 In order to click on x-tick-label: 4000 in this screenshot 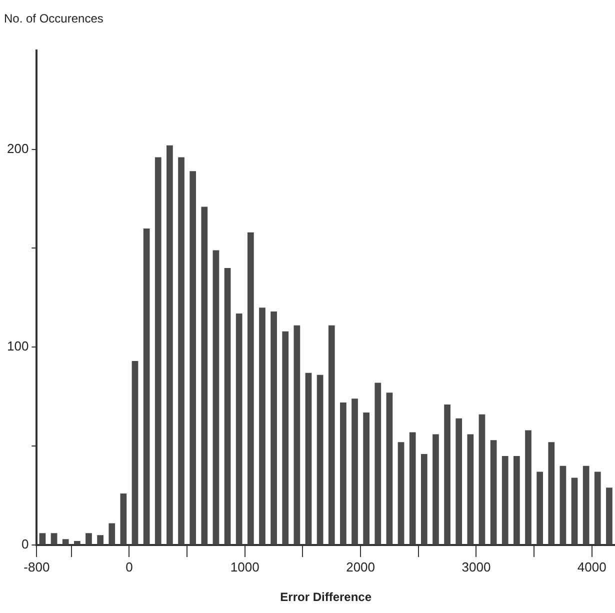, I will do `click(591, 566)`.